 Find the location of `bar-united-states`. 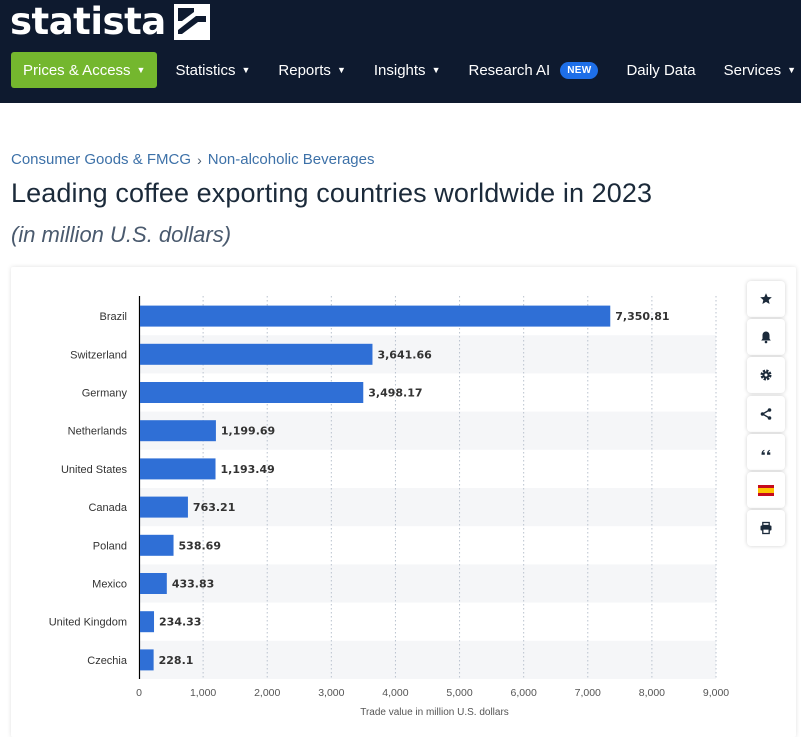

bar-united-states is located at coordinates (178, 469).